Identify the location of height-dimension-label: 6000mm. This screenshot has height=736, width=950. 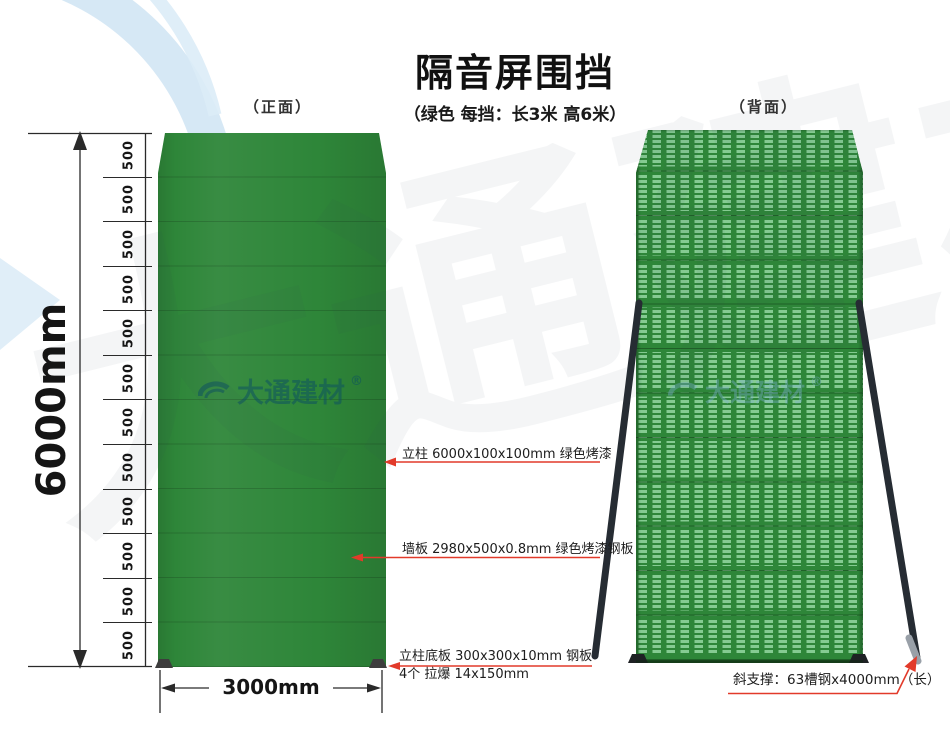
(52, 400).